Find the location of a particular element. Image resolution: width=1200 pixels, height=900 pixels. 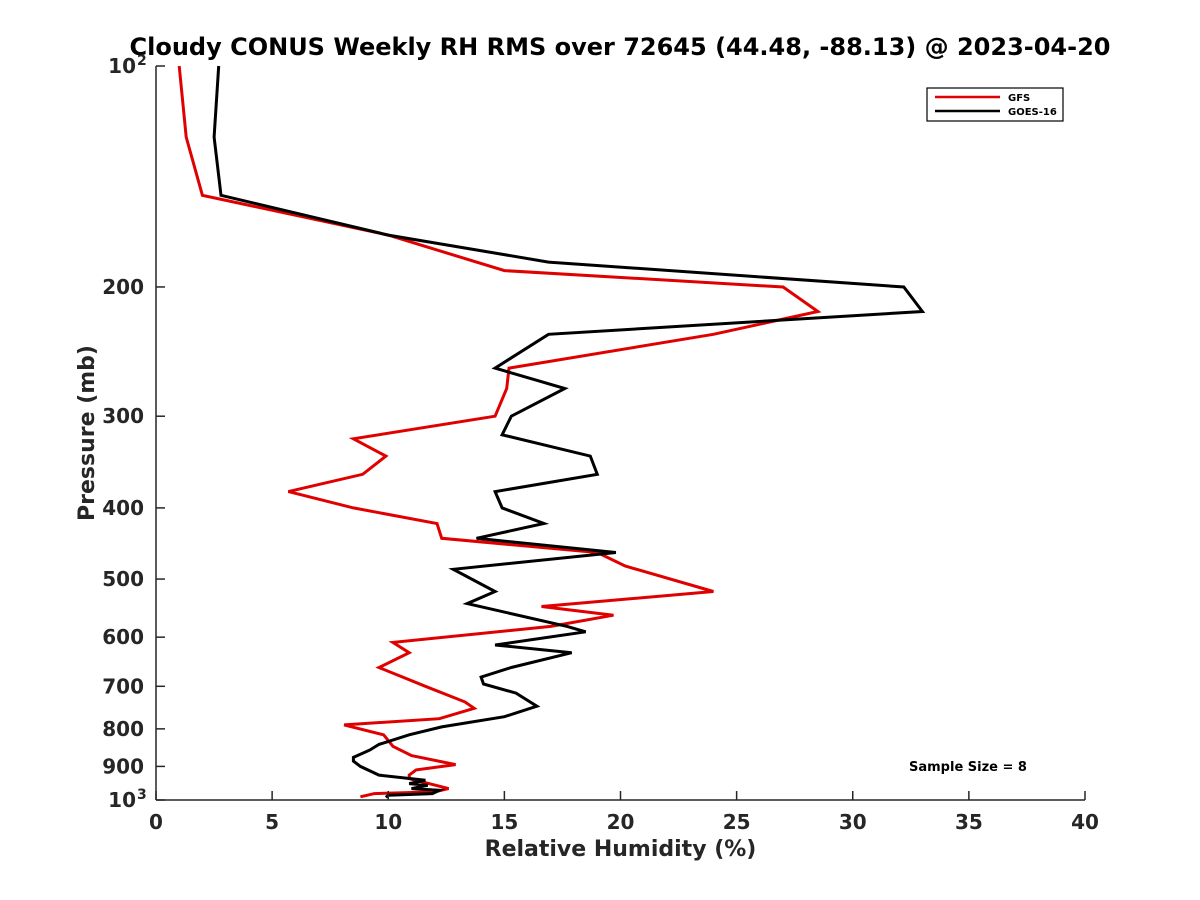

x-tick-label: 5 is located at coordinates (272, 822).